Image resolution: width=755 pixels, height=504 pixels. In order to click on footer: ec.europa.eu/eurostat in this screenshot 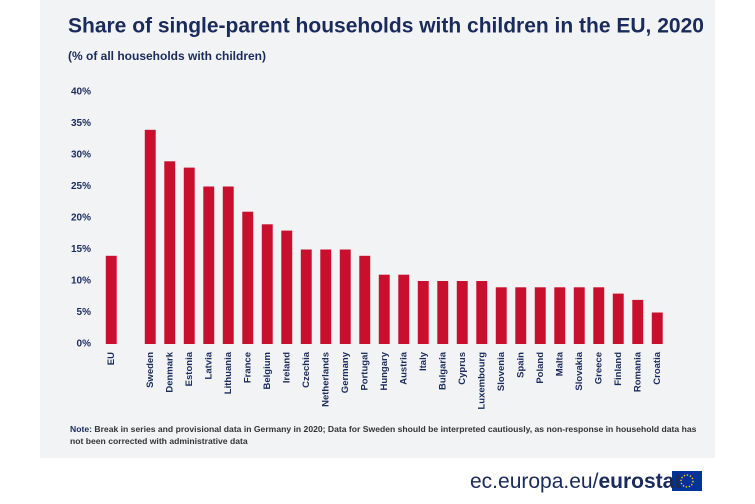, I will do `click(575, 482)`.